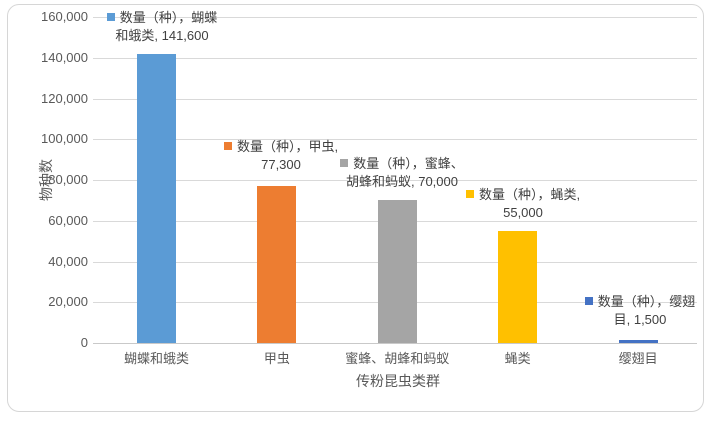  Describe the element at coordinates (156, 358) in the screenshot. I see `category-label: 蝴蝶和蛾类` at that location.